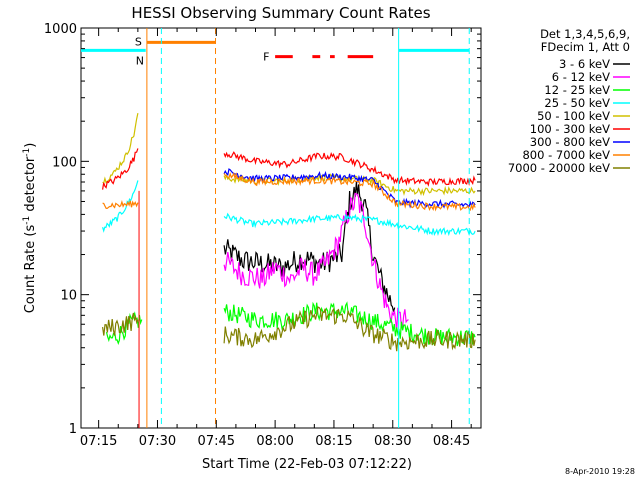 The image size is (640, 480). Describe the element at coordinates (573, 116) in the screenshot. I see `legend-label-50-100-kev: 50 - 100 keV` at that location.